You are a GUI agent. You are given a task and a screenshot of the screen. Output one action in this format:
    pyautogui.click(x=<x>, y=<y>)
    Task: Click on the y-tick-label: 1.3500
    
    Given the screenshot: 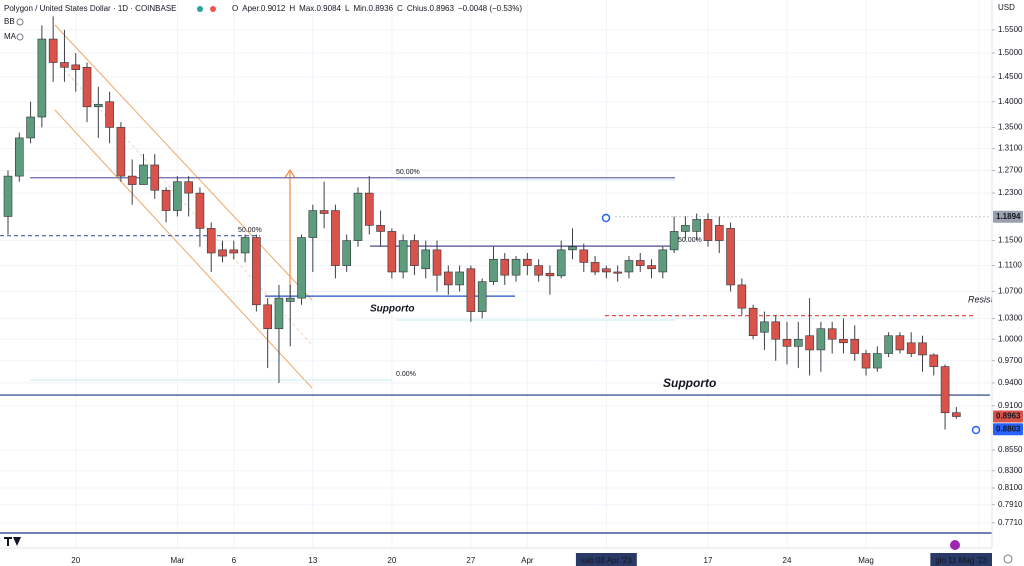 What is the action you would take?
    pyautogui.click(x=1010, y=127)
    